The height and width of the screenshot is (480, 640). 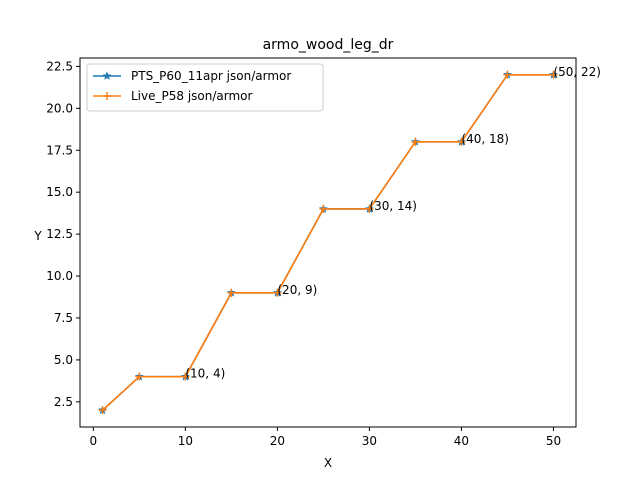 I want to click on x-tick-label: 10, so click(x=185, y=441).